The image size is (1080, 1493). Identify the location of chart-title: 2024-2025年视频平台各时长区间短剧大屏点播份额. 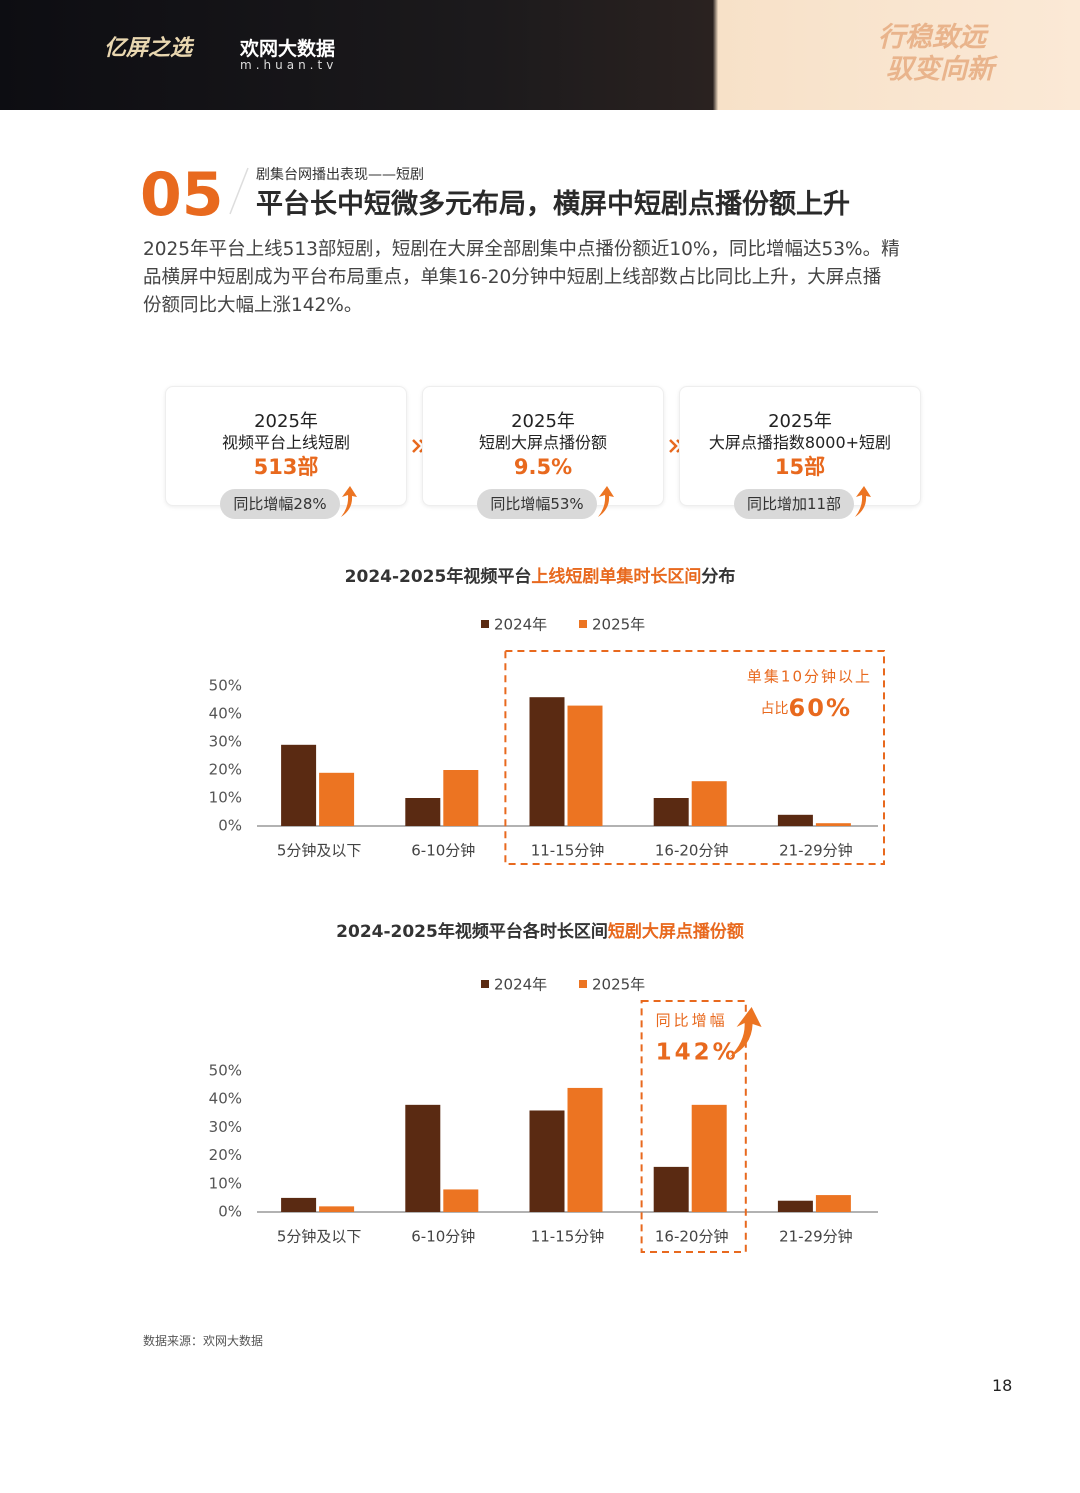
(540, 931).